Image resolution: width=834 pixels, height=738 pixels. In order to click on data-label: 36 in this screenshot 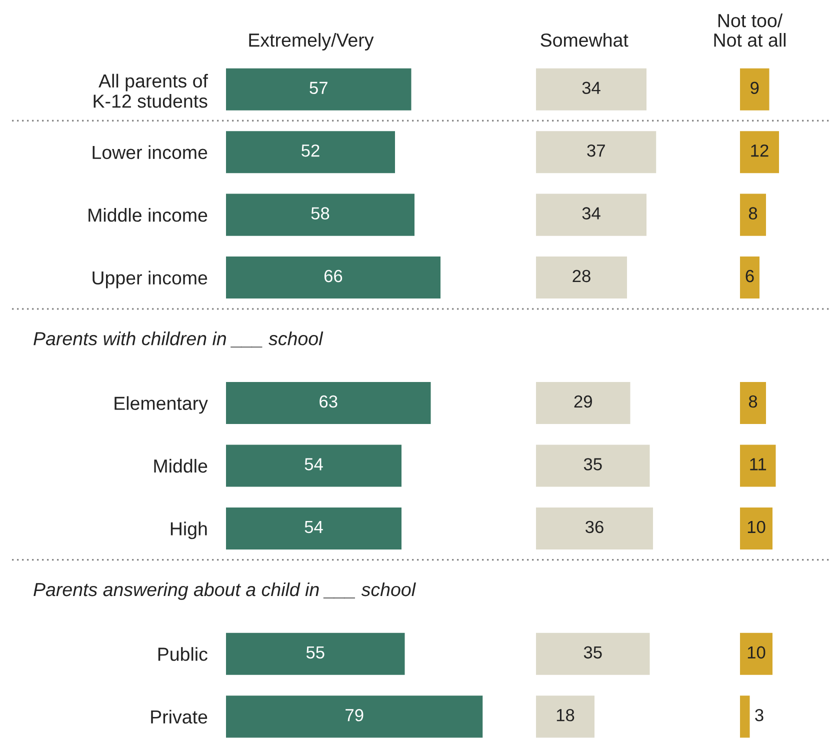, I will do `click(595, 527)`.